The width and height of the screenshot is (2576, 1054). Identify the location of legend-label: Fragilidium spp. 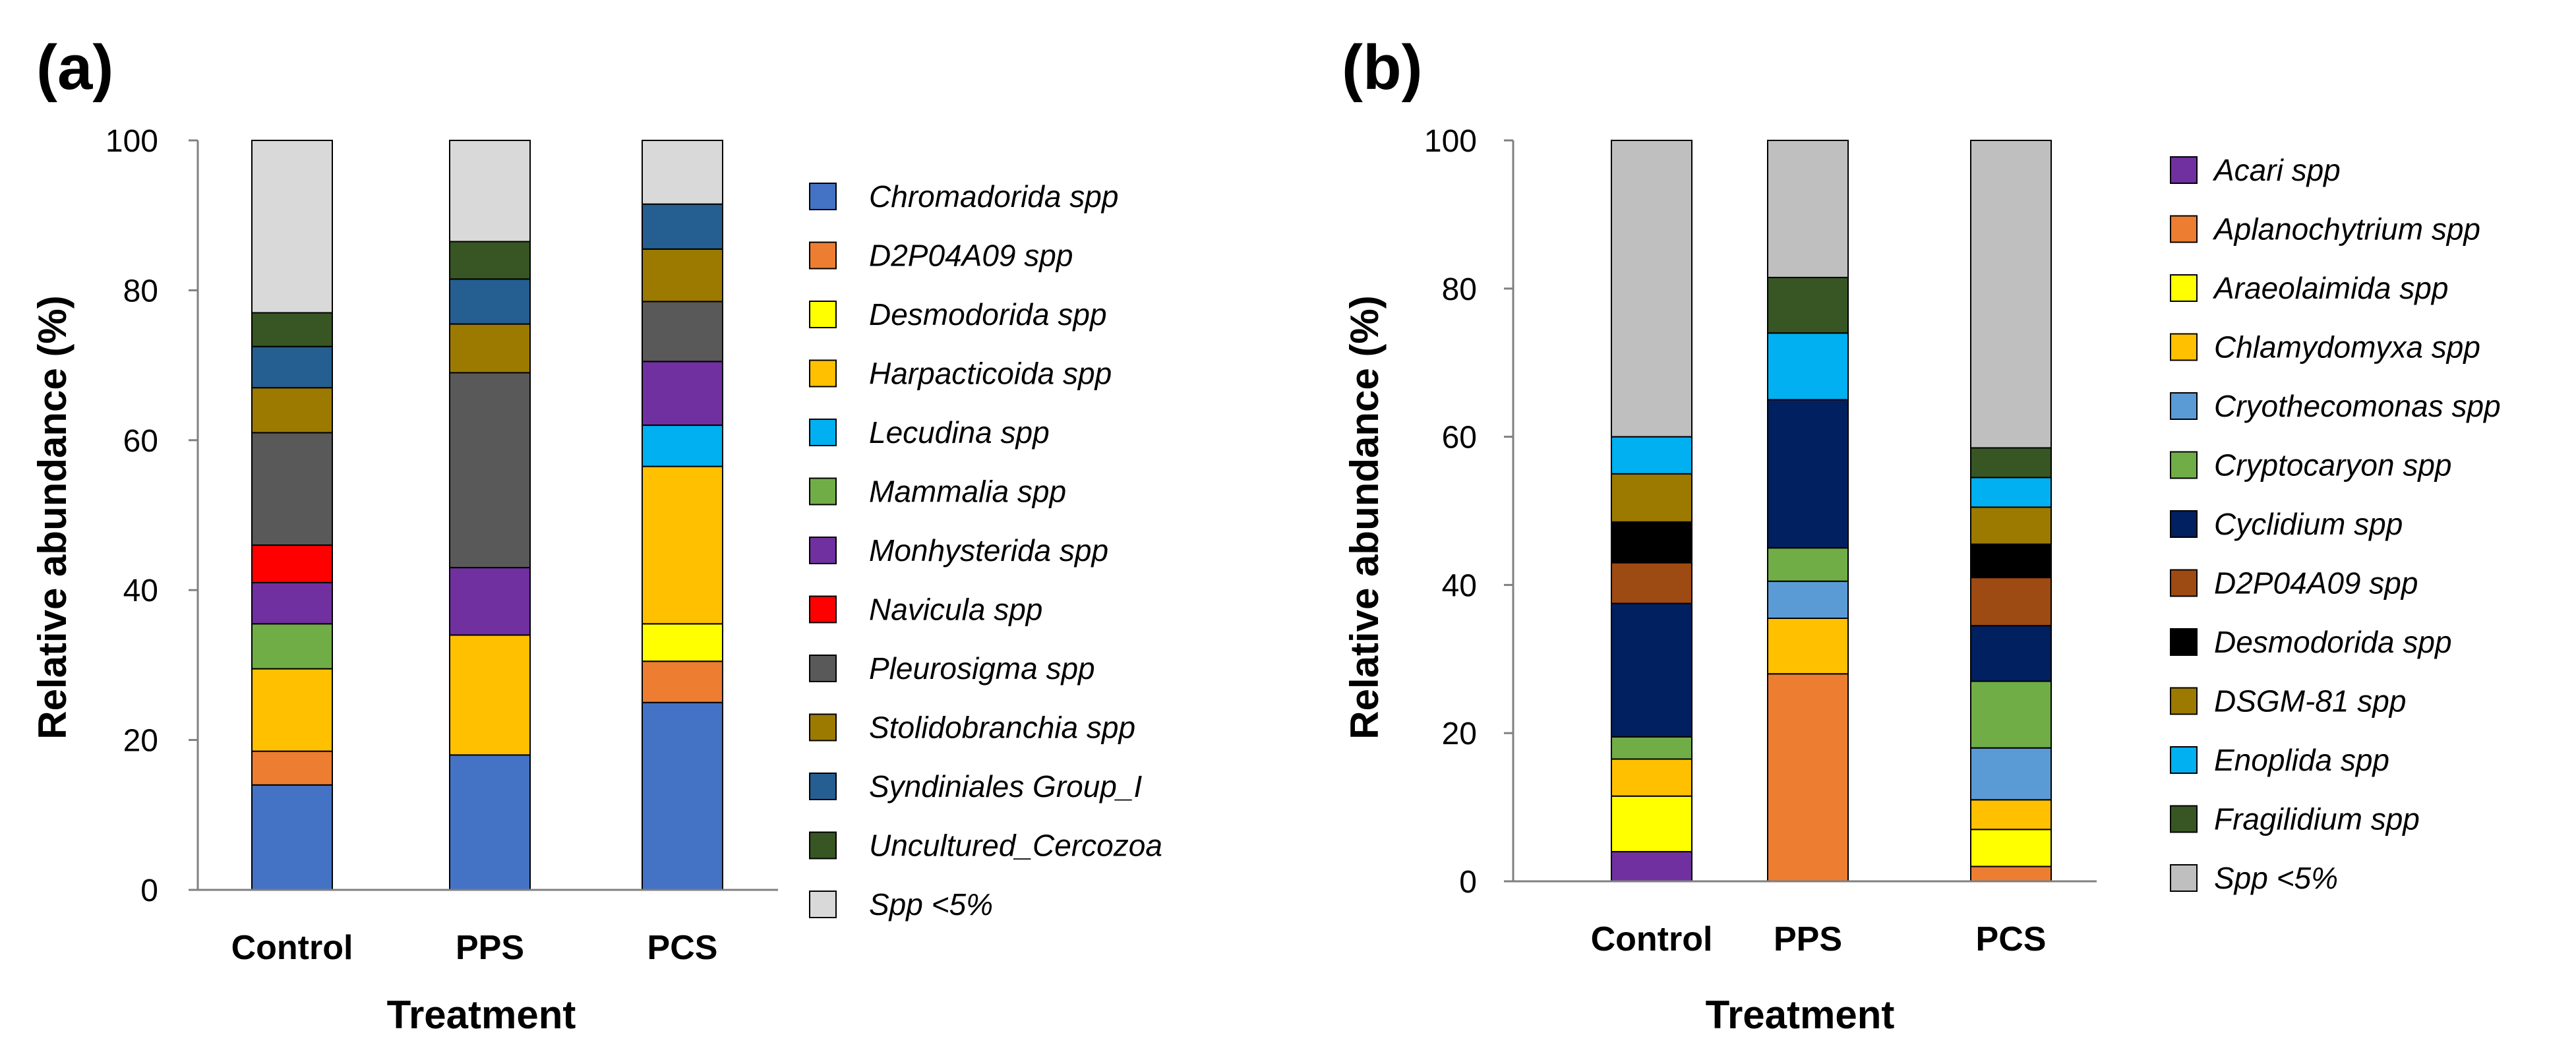
(2317, 819).